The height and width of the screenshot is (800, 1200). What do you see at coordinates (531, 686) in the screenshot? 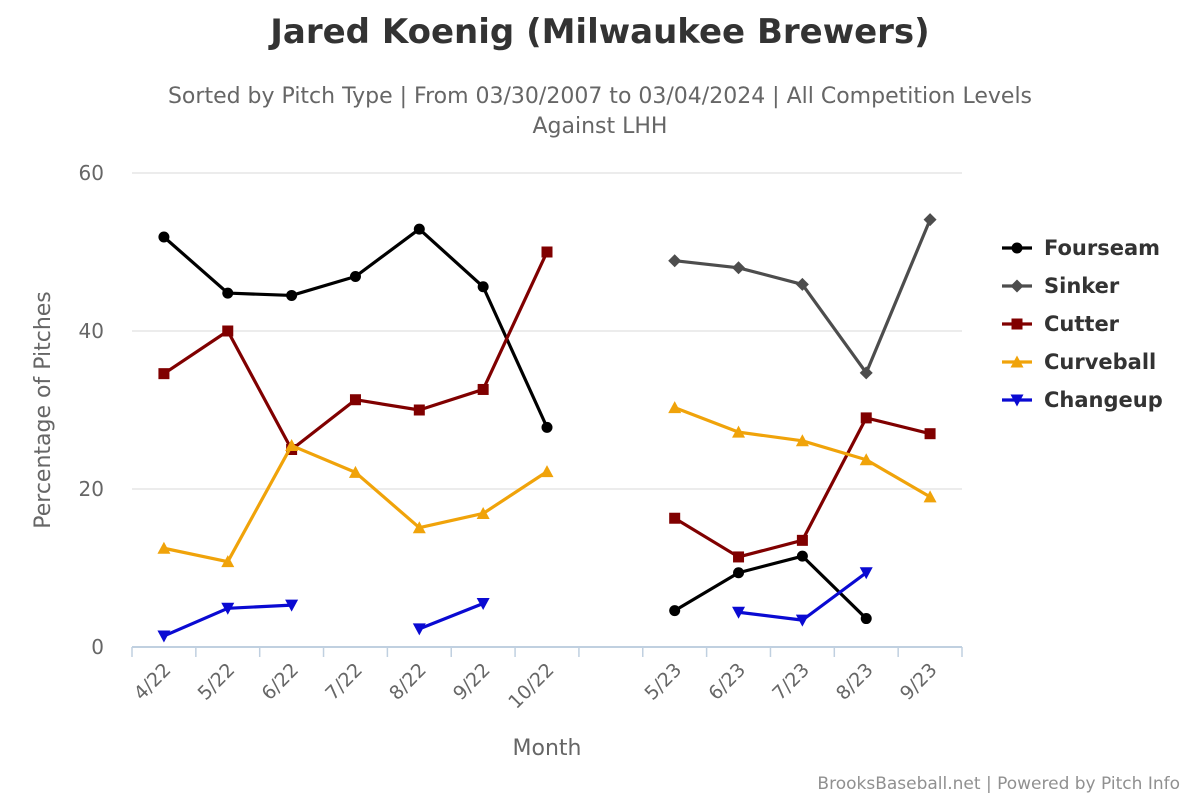
I see `x-tick-label: 10/22` at bounding box center [531, 686].